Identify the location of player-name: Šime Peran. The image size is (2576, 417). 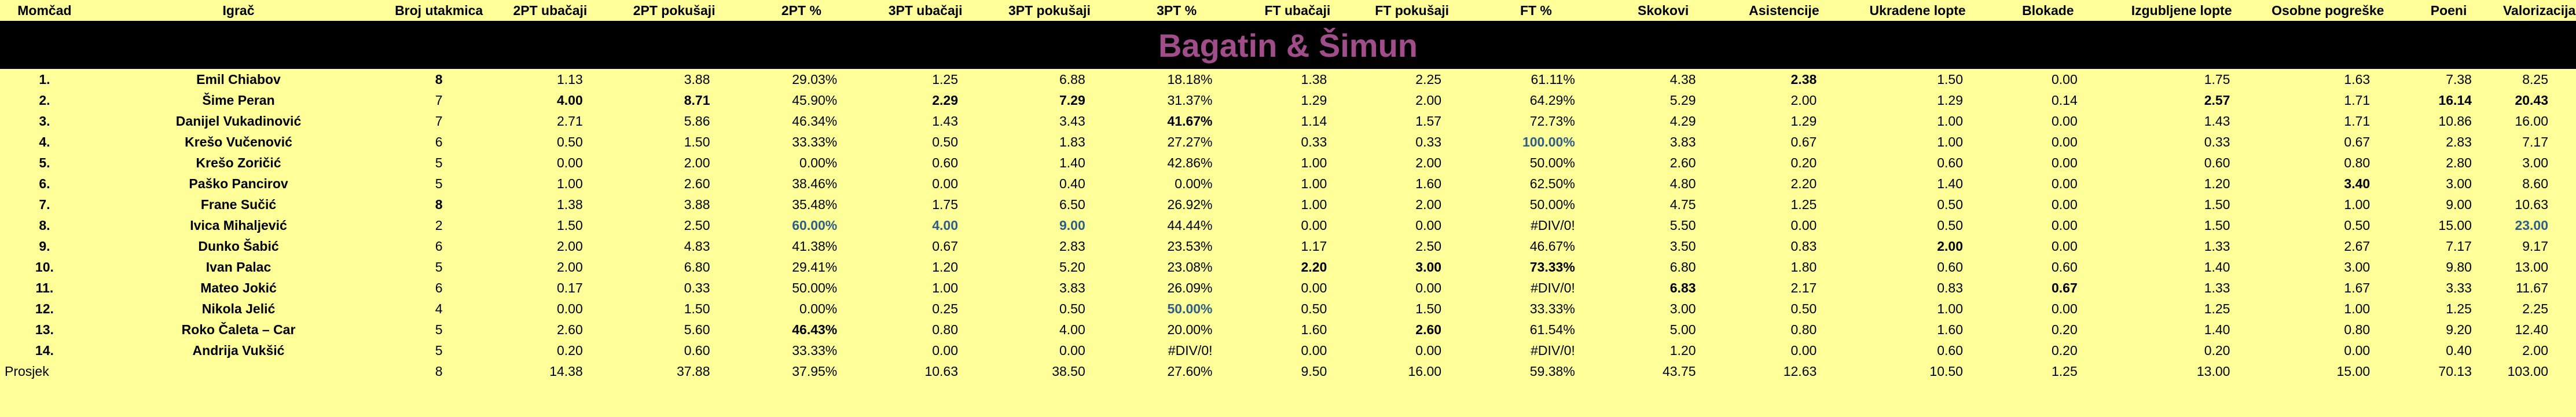
(238, 100).